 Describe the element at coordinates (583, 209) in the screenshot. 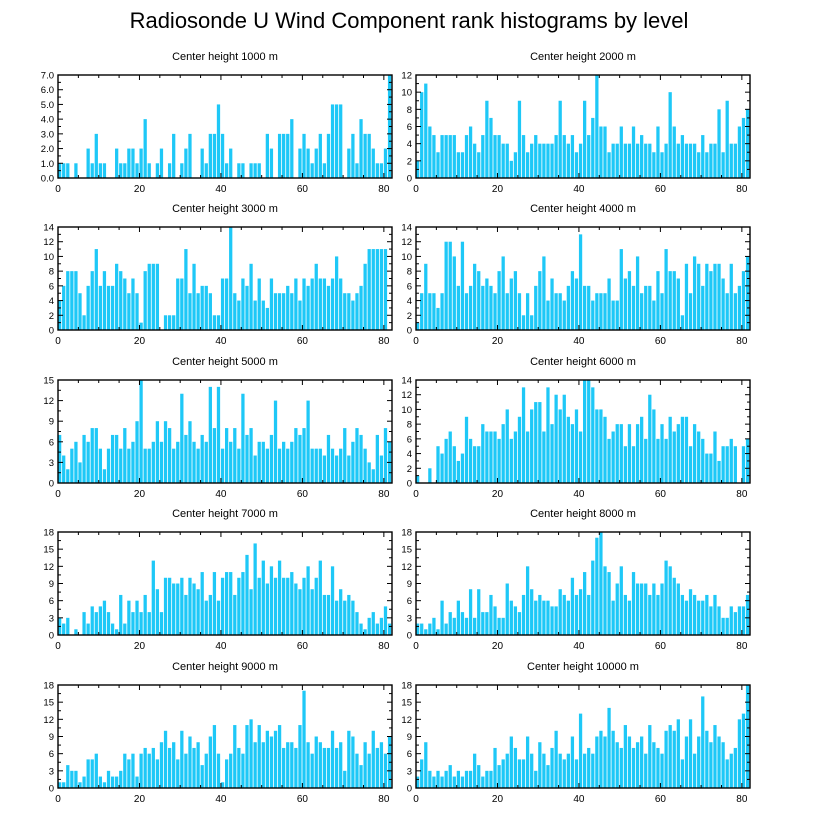

I see `panel-title: Center height 4000 m` at that location.